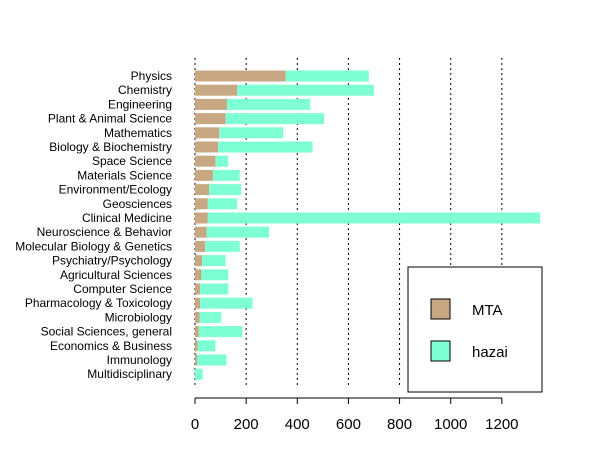 This screenshot has width=600, height=450. Describe the element at coordinates (139, 360) in the screenshot. I see `category-label: Immunology` at that location.